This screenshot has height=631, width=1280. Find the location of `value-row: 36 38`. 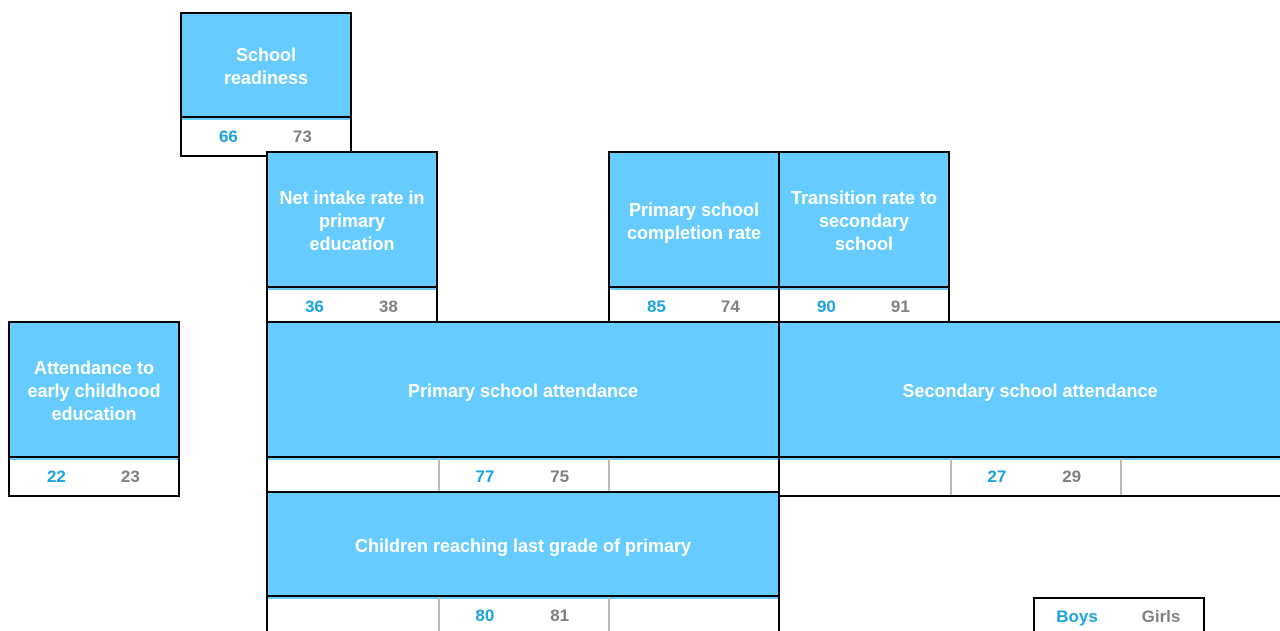

value-row: 36 38 is located at coordinates (352, 305).